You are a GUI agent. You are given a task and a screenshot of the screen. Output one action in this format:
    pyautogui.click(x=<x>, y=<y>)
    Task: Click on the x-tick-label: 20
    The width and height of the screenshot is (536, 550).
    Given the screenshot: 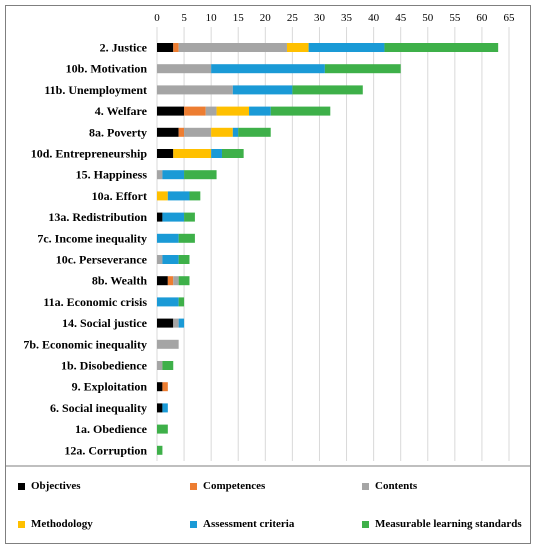 What is the action you would take?
    pyautogui.click(x=266, y=18)
    